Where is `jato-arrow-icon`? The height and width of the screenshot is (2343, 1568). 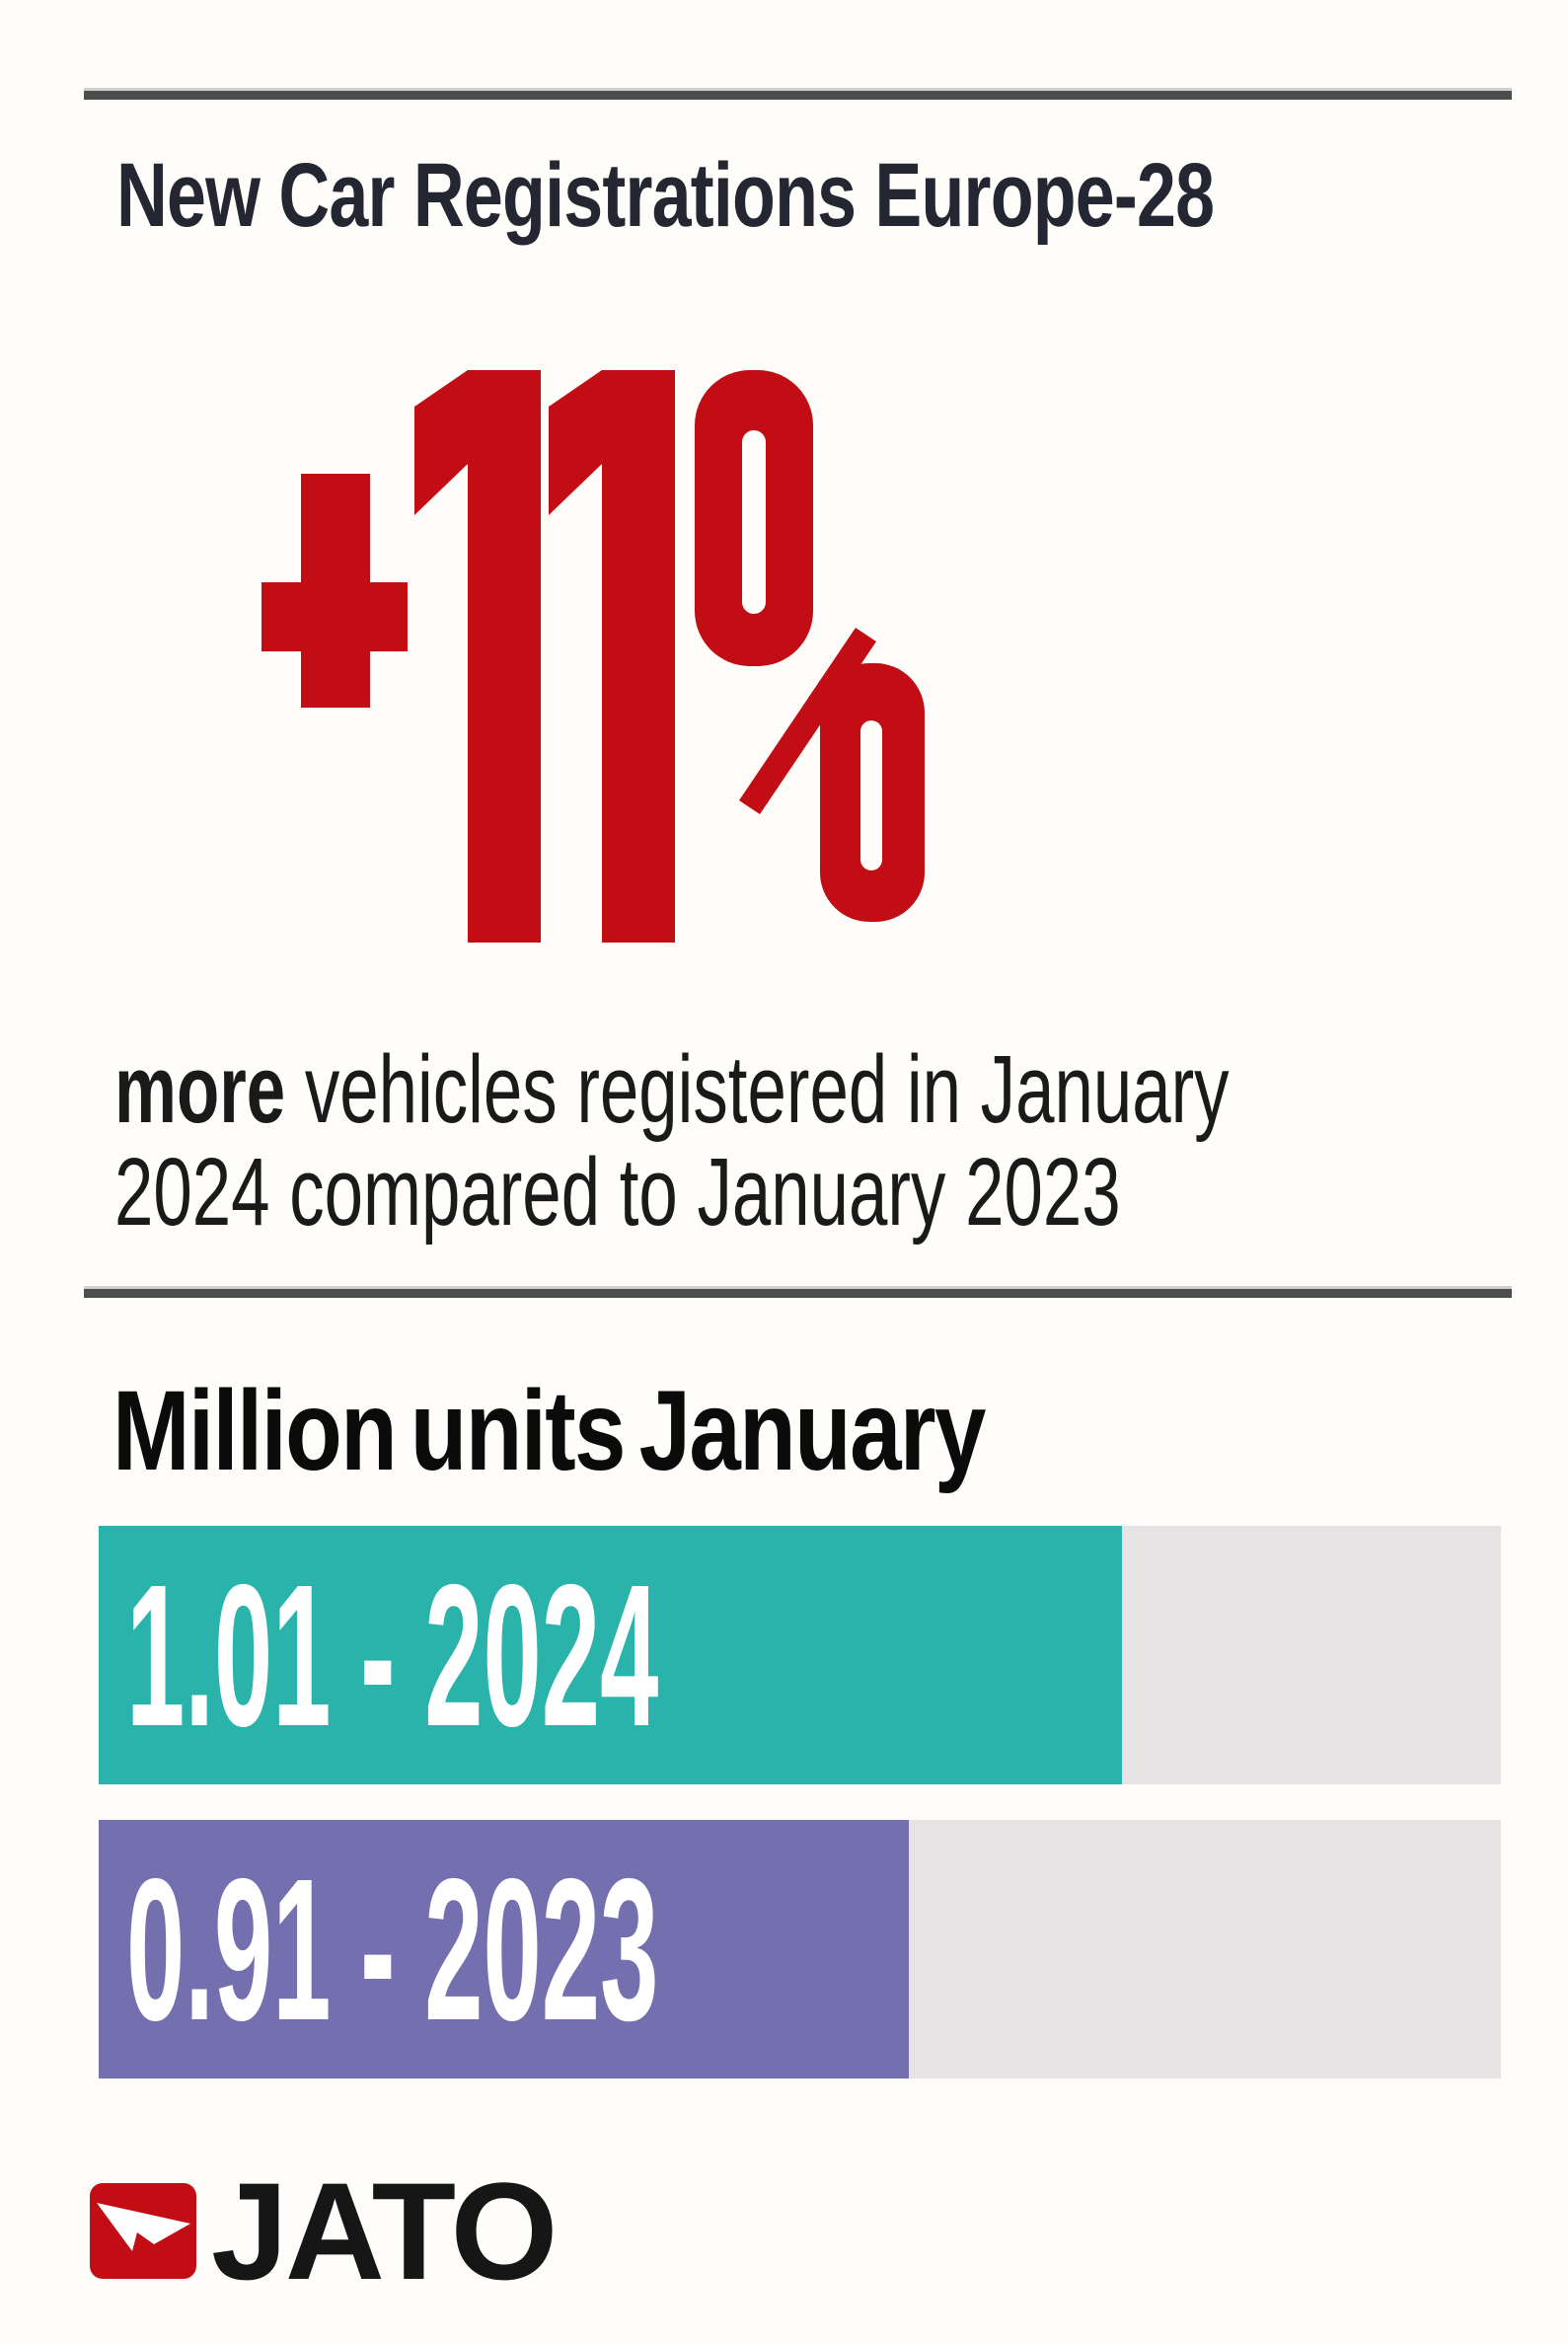
jato-arrow-icon is located at coordinates (143, 2227).